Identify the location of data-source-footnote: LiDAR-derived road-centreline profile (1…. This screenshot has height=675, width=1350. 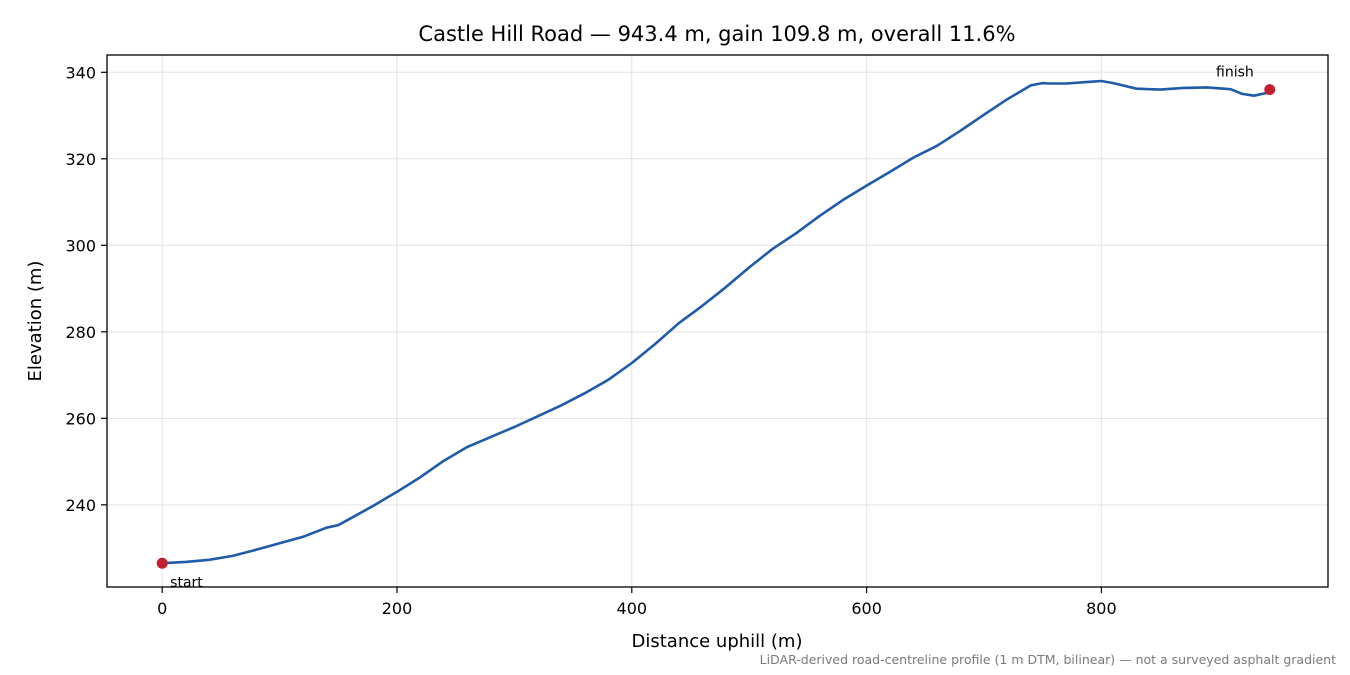
(1047, 659).